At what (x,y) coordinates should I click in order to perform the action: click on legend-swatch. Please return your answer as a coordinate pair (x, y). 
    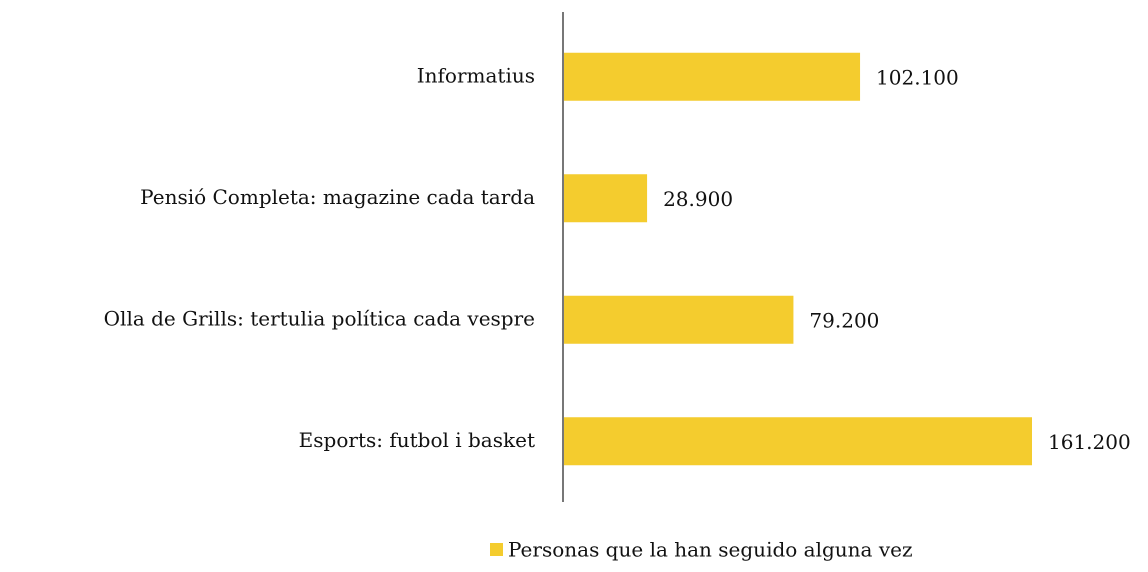
    Looking at the image, I should click on (496, 549).